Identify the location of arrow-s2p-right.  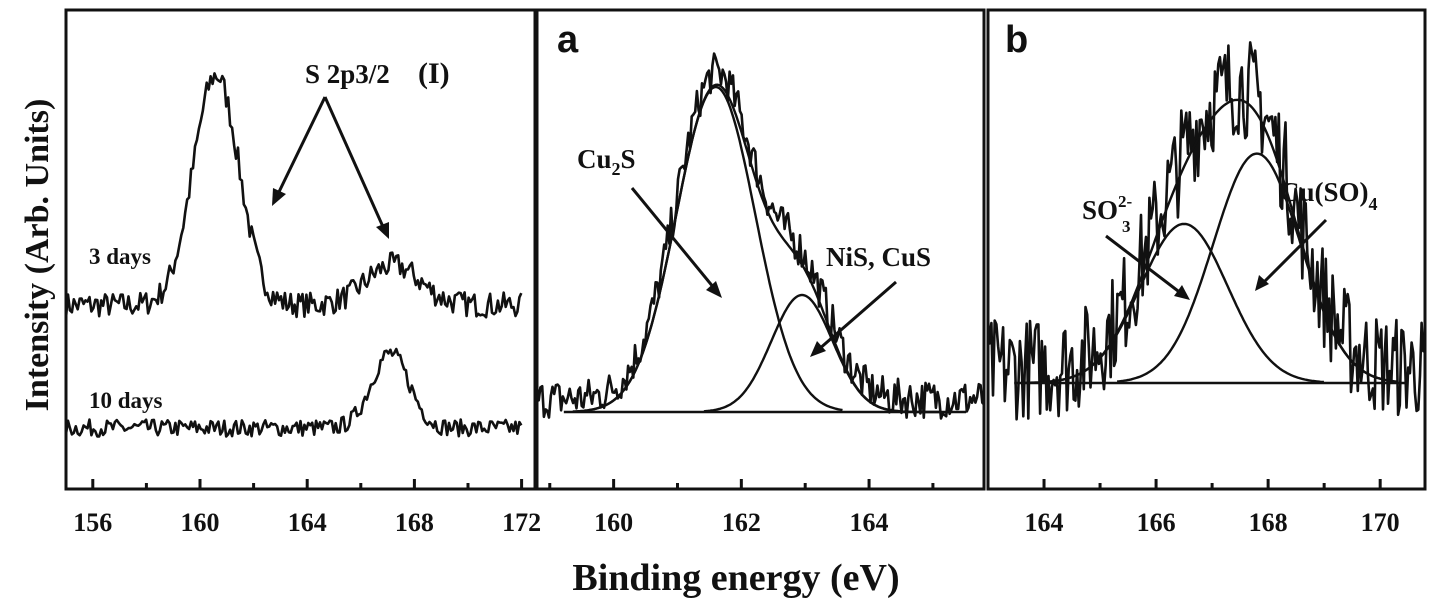
(354, 163).